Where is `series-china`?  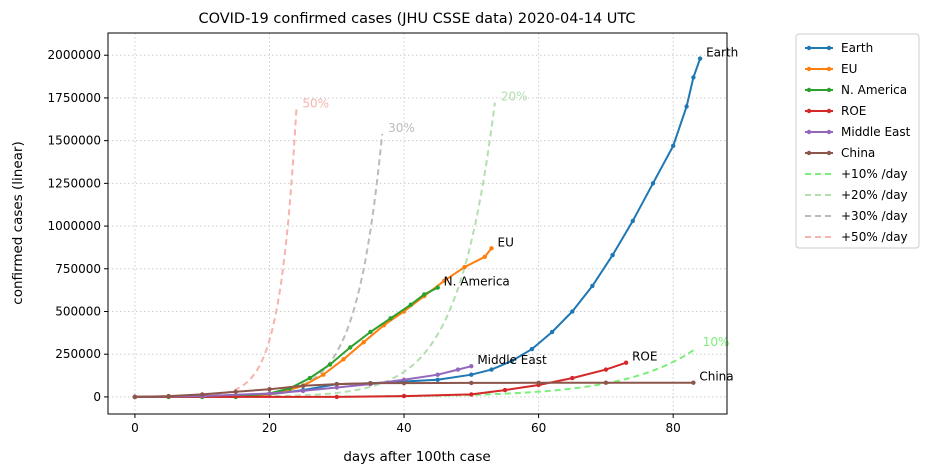 series-china is located at coordinates (414, 390).